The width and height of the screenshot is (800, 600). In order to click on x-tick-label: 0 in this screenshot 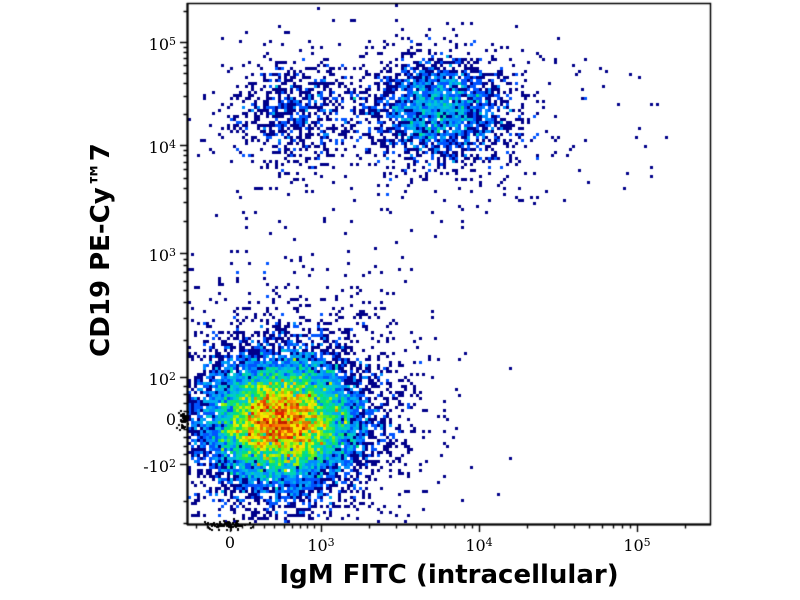, I will do `click(230, 542)`.